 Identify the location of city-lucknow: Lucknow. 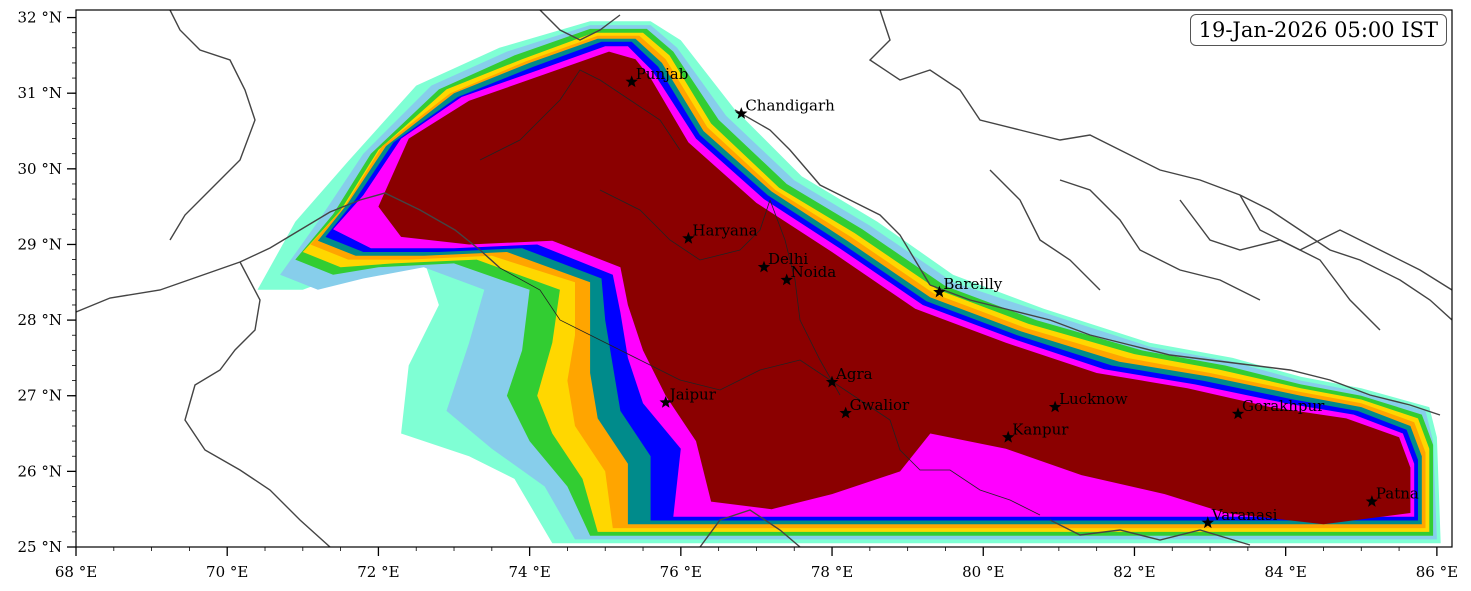
(1088, 401).